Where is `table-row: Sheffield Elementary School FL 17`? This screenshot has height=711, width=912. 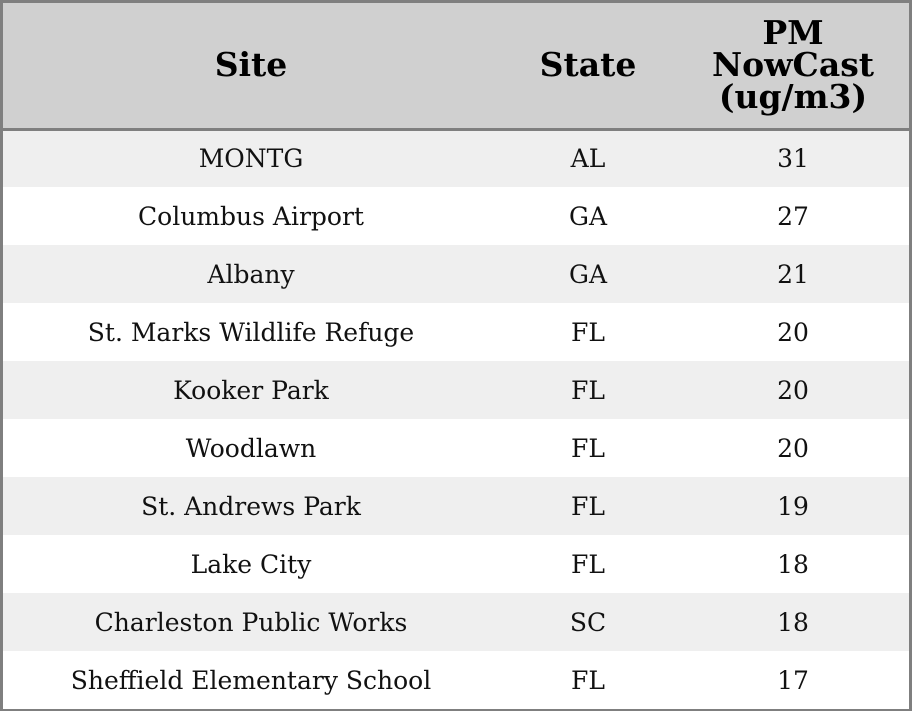 table-row: Sheffield Elementary School FL 17 is located at coordinates (456, 680).